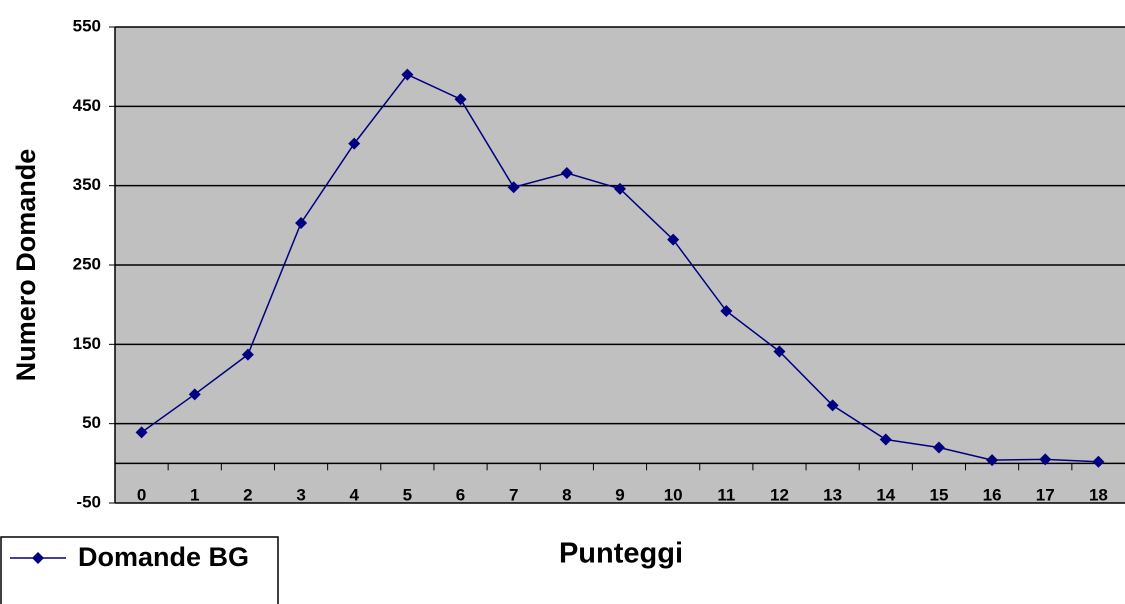  What do you see at coordinates (513, 494) in the screenshot?
I see `x-tick-label: 7` at bounding box center [513, 494].